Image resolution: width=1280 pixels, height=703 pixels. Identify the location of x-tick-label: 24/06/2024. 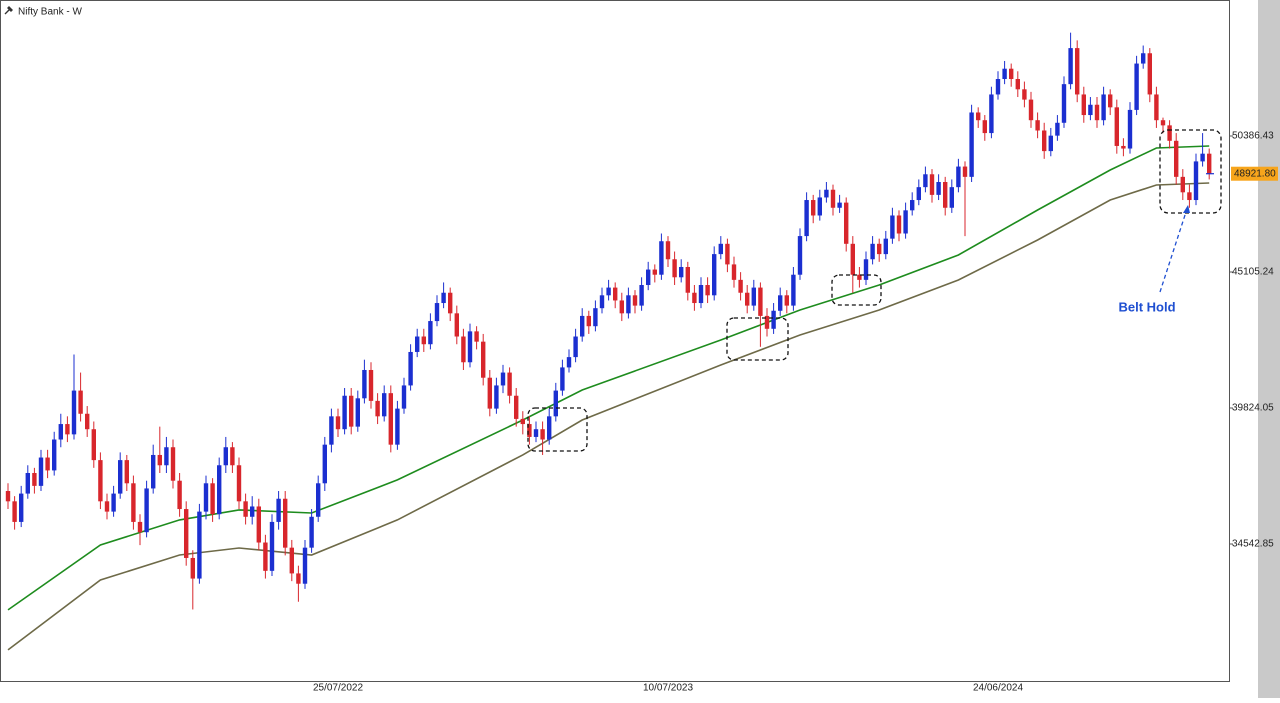
(998, 688).